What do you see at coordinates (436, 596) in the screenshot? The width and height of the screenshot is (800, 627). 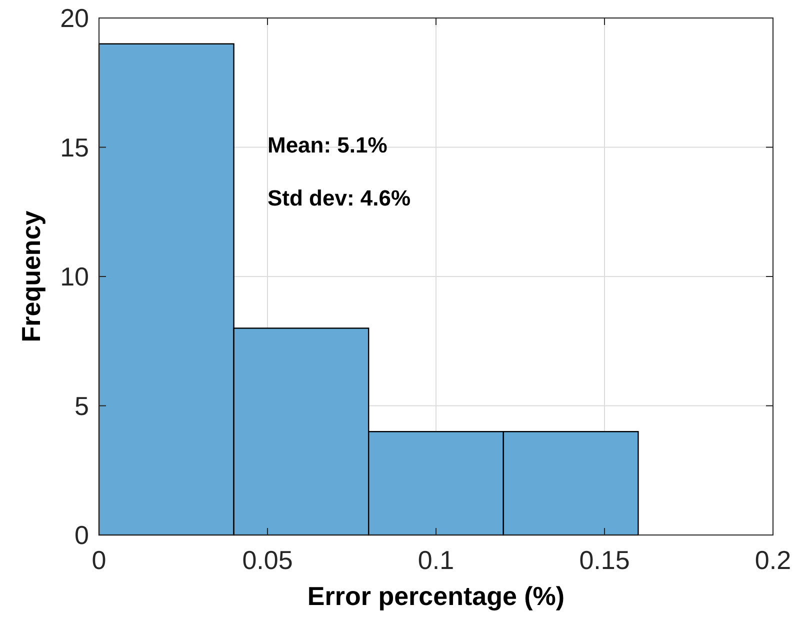 I see `x-axis-title: Error percentage (%)` at bounding box center [436, 596].